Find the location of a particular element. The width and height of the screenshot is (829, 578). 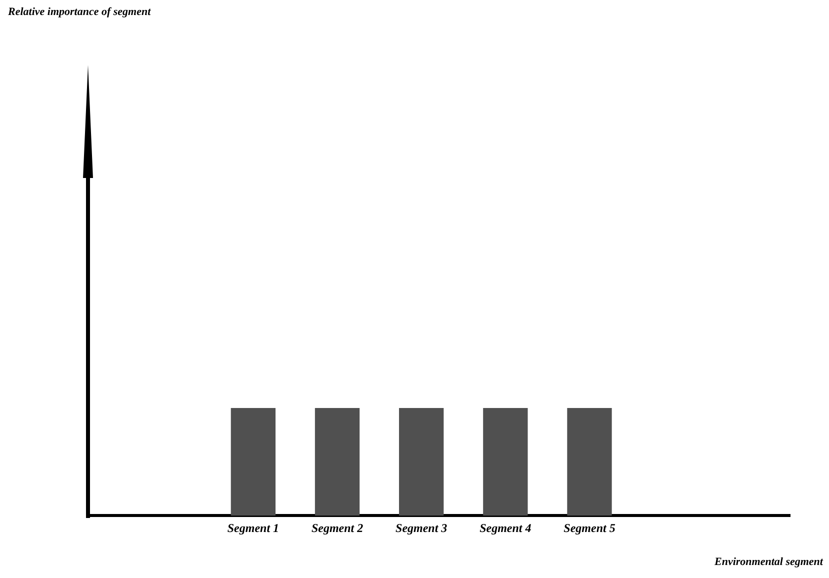

x-tick-label: Segment 1 is located at coordinates (253, 527).